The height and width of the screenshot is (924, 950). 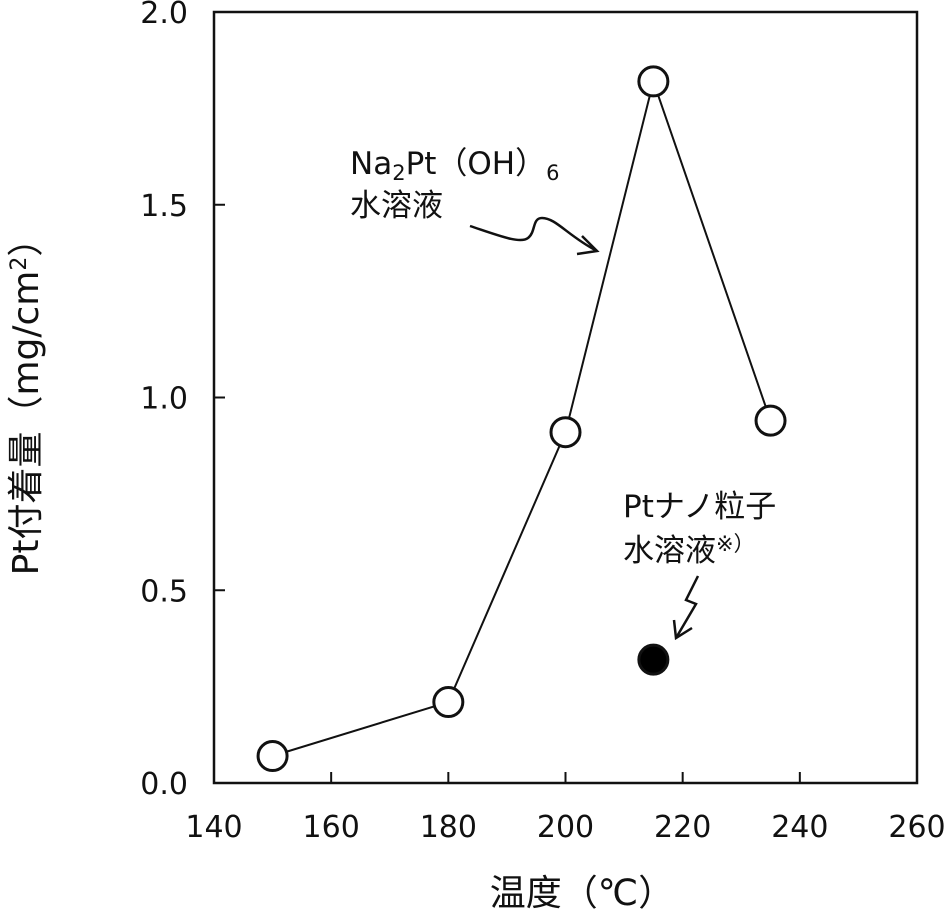 What do you see at coordinates (916, 827) in the screenshot?
I see `x-tick-label: 260` at bounding box center [916, 827].